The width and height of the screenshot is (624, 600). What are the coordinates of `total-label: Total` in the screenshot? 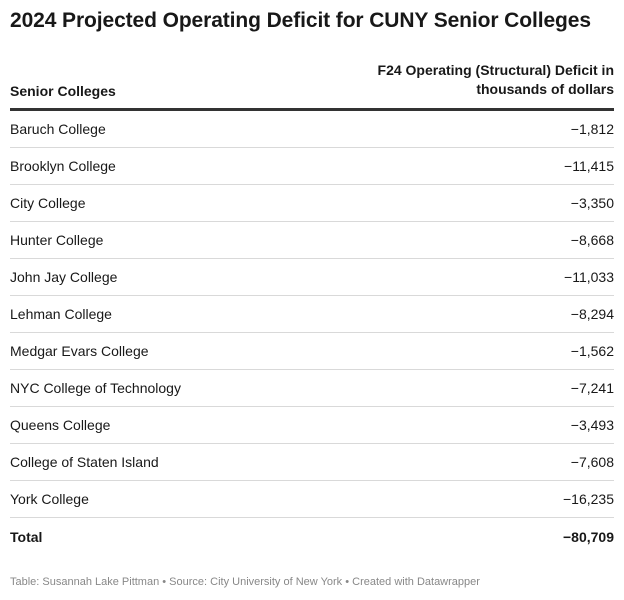 It's located at (26, 537).